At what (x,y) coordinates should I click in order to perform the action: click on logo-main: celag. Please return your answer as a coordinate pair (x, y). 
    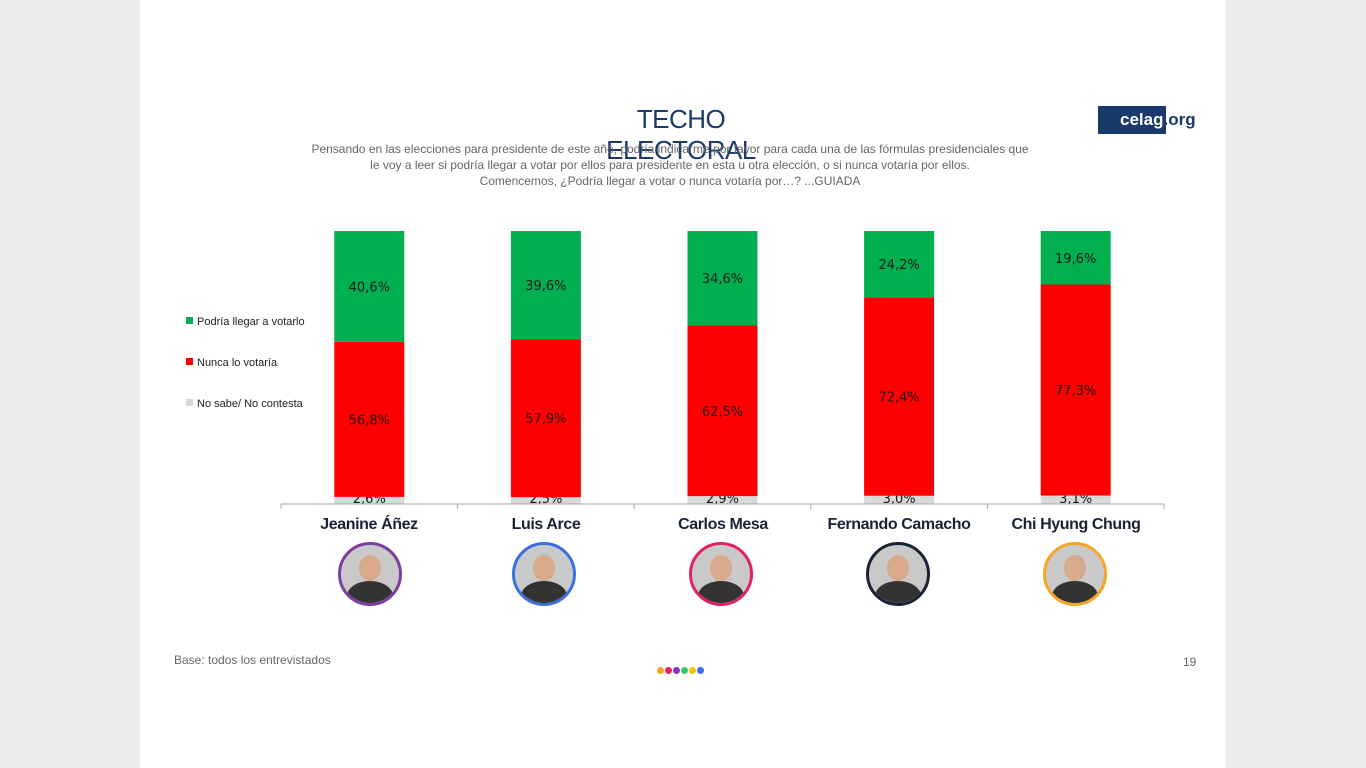
    Looking at the image, I should click on (1142, 119).